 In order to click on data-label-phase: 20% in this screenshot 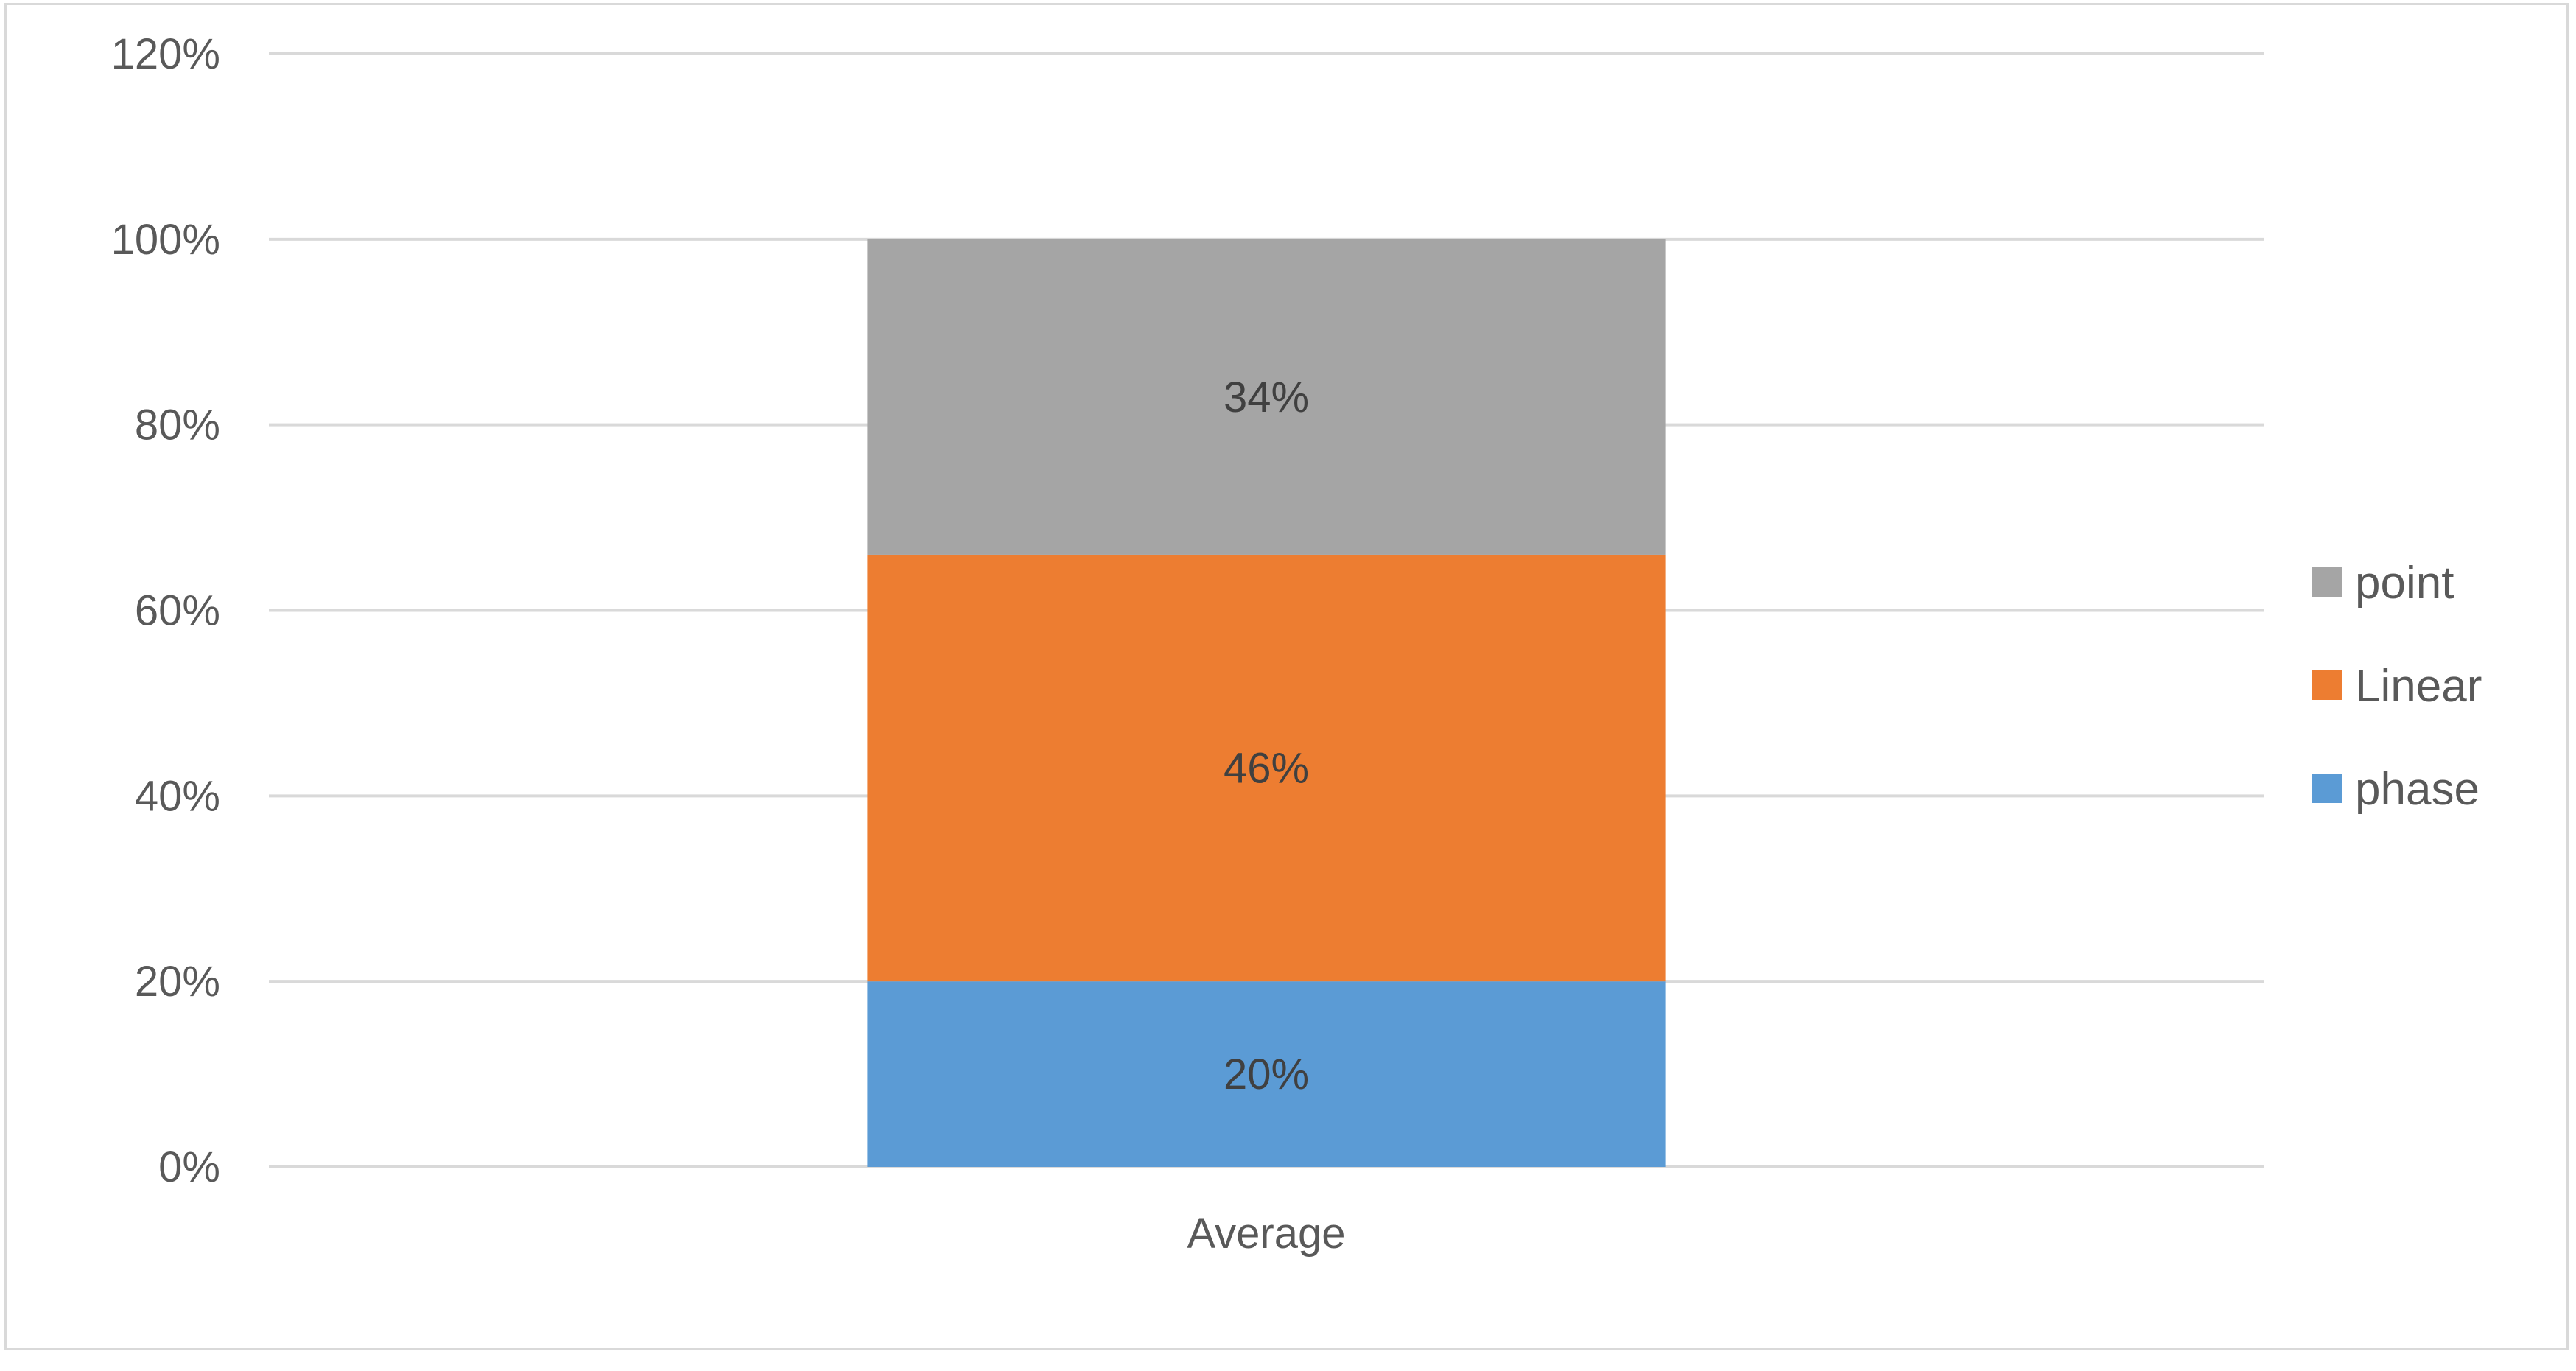, I will do `click(1266, 1074)`.